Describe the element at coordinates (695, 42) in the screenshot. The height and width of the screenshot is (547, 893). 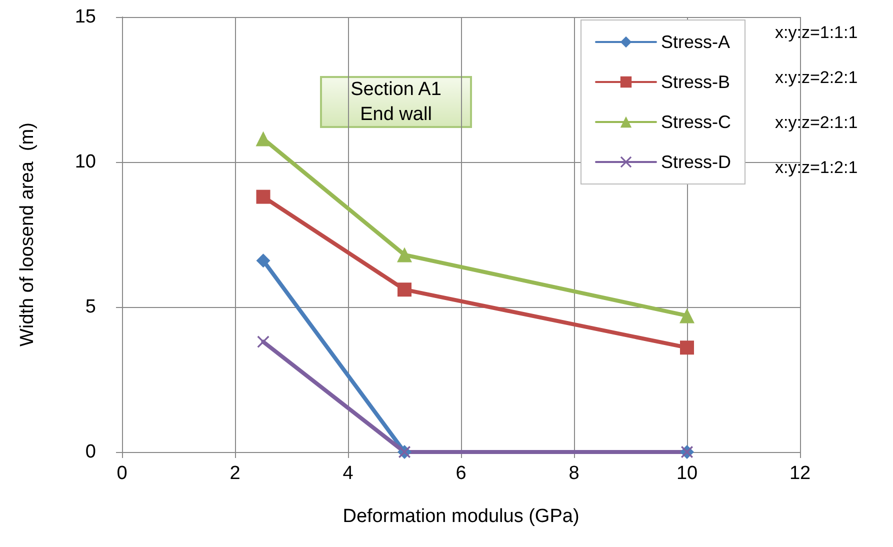
I see `legend-label: Stress-A` at that location.